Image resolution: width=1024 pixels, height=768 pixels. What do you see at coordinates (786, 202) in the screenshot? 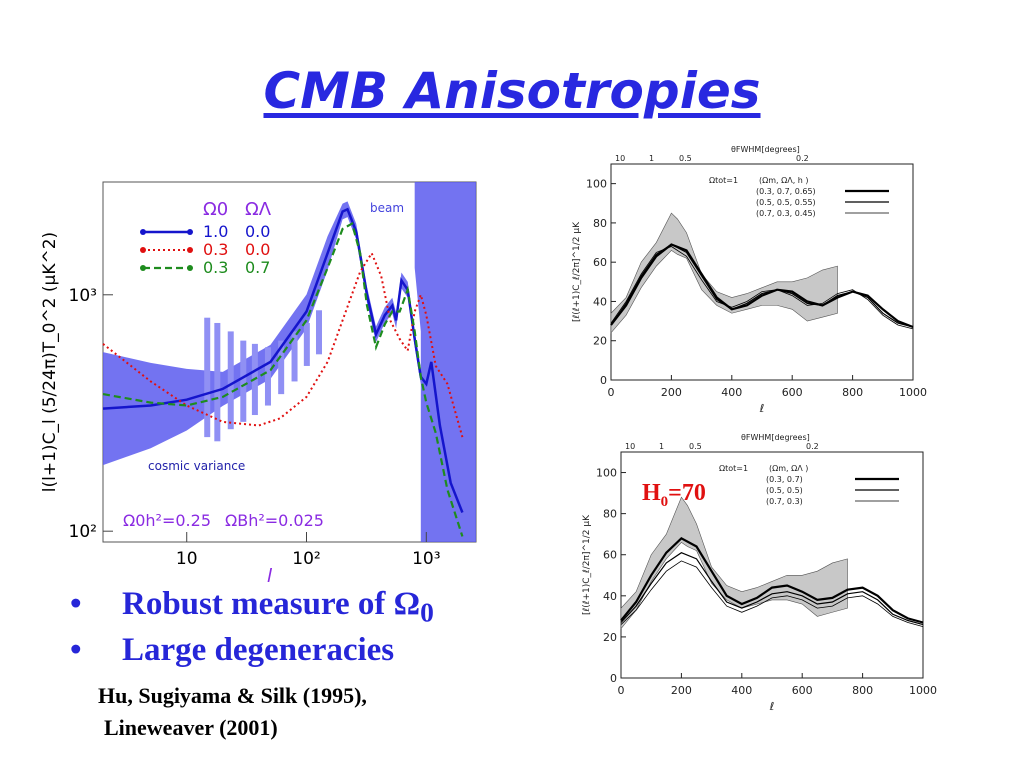
I see `legend-label: (0.5, 0.5, 0.55)` at bounding box center [786, 202].